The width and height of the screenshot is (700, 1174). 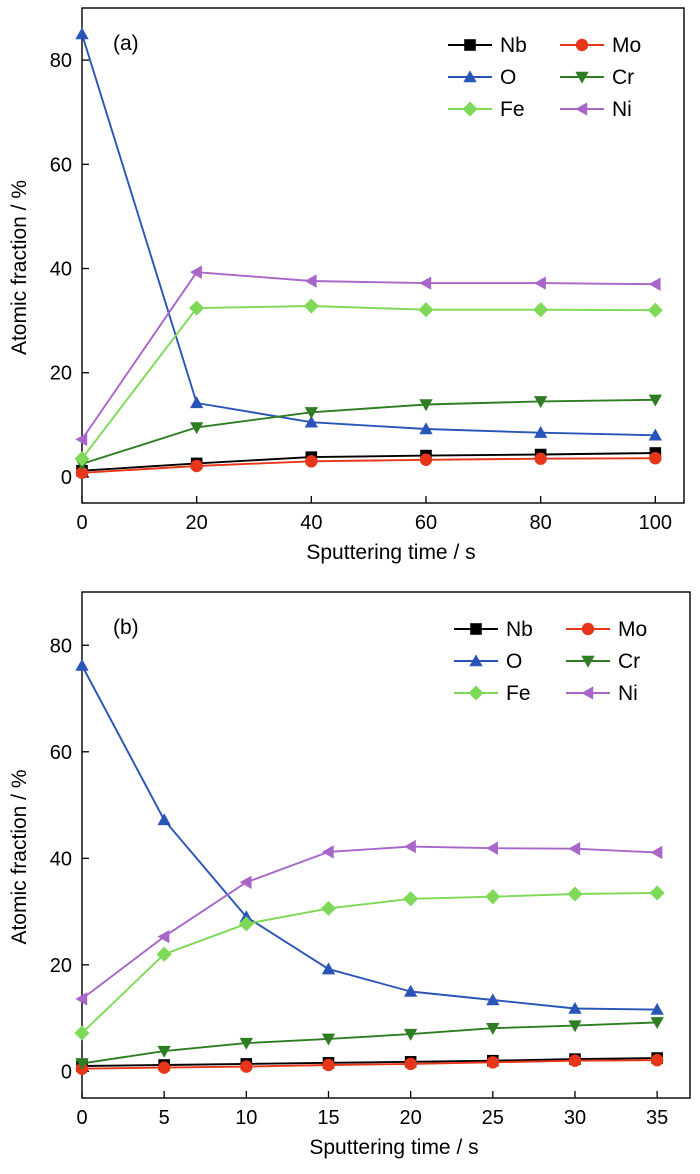 What do you see at coordinates (197, 523) in the screenshot?
I see `x-tick-label: 20` at bounding box center [197, 523].